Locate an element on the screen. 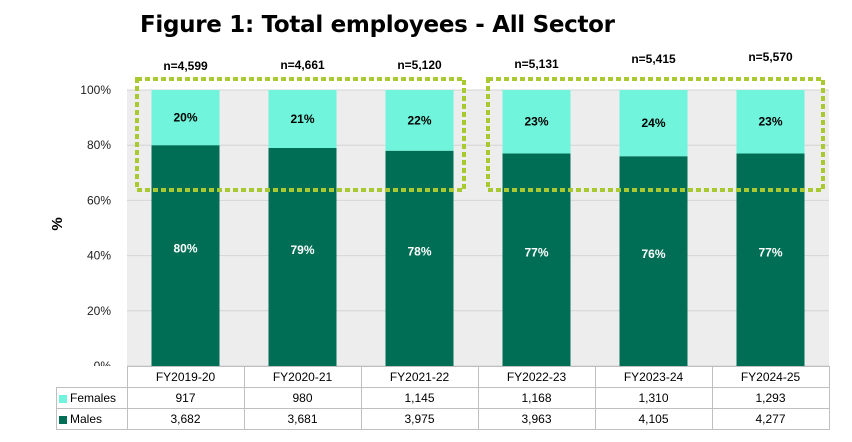 The image size is (852, 442). chart-title: Figure 1: Total employees - All Sector is located at coordinates (377, 25).